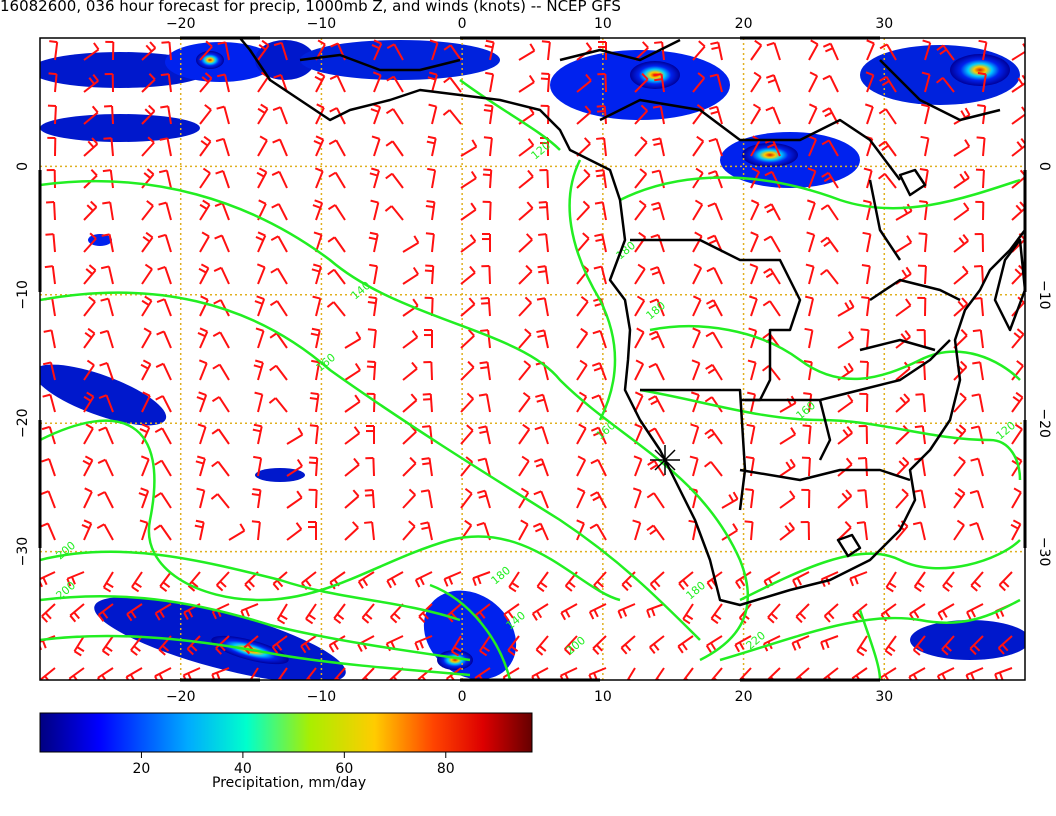 The width and height of the screenshot is (1056, 816). Describe the element at coordinates (142, 769) in the screenshot. I see `colorbar-tick-label: 20` at that location.